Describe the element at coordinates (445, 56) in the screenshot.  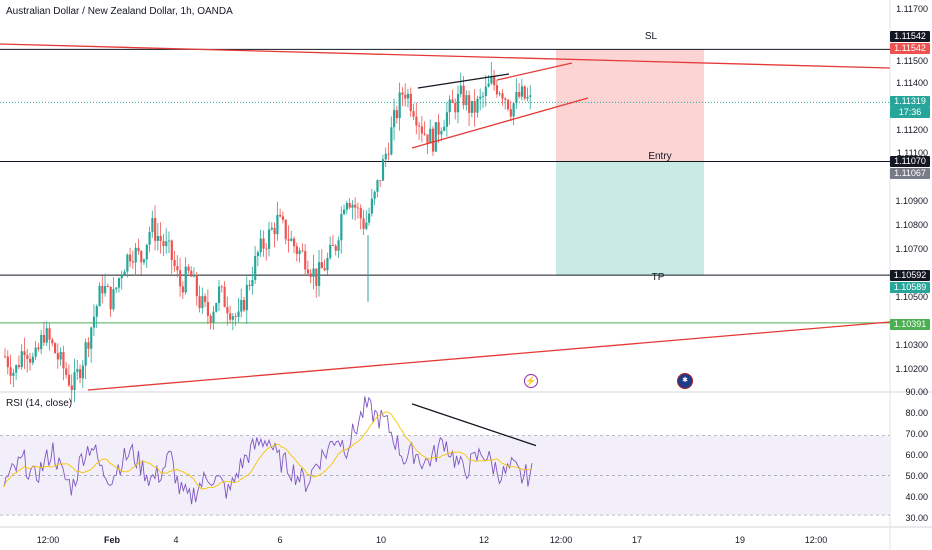
I see `upper-resistance-trendline` at that location.